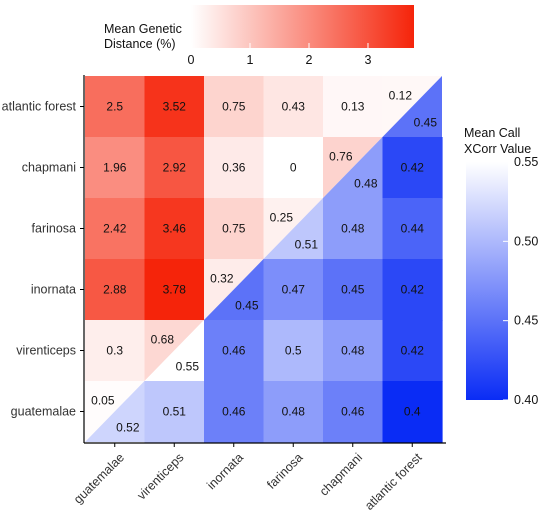 The image size is (550, 517). I want to click on legend-xcorr: Mean Call XCorr Value 0.55 0.50 0.45 0.40, so click(501, 266).